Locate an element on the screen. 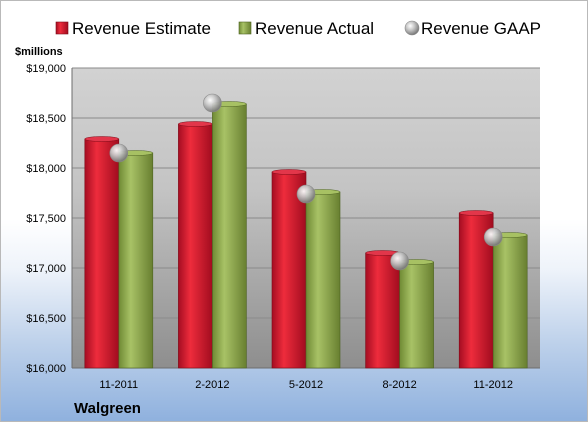 This screenshot has height=422, width=588. y-tick-label: $16,000 is located at coordinates (46, 369).